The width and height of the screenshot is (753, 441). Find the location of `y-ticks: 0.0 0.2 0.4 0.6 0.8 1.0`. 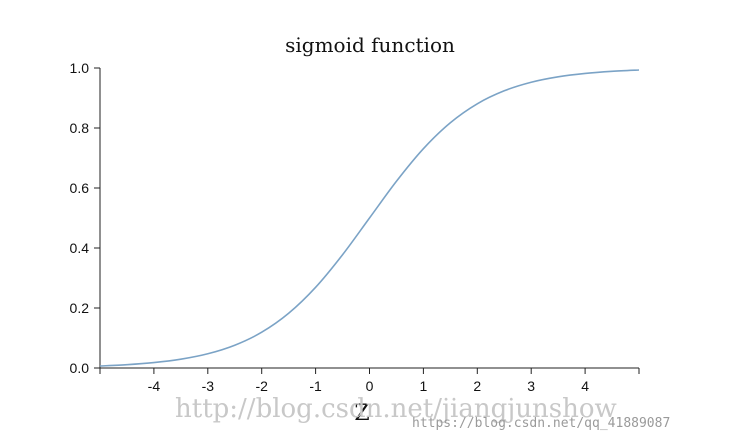

y-ticks: 0.0 0.2 0.4 0.6 0.8 1.0 is located at coordinates (85, 218).